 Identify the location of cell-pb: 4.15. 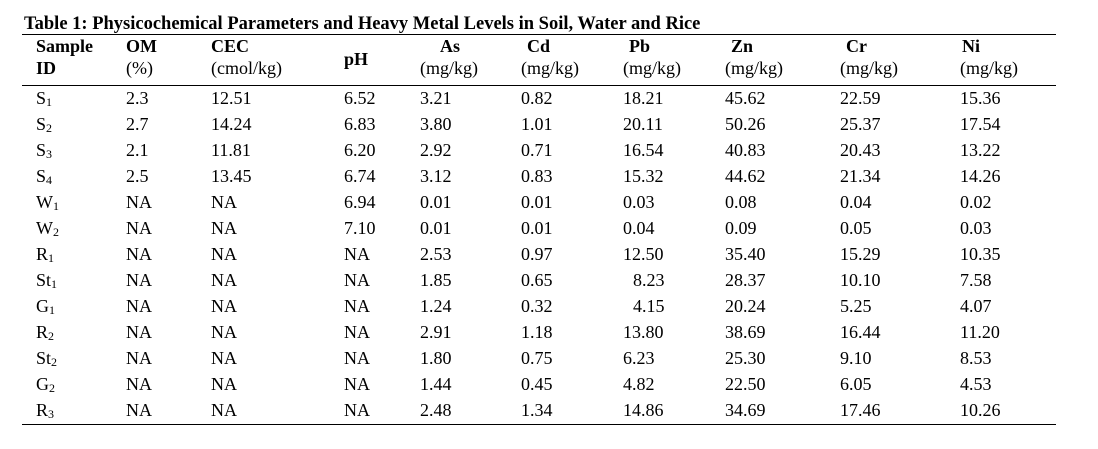
(649, 306).